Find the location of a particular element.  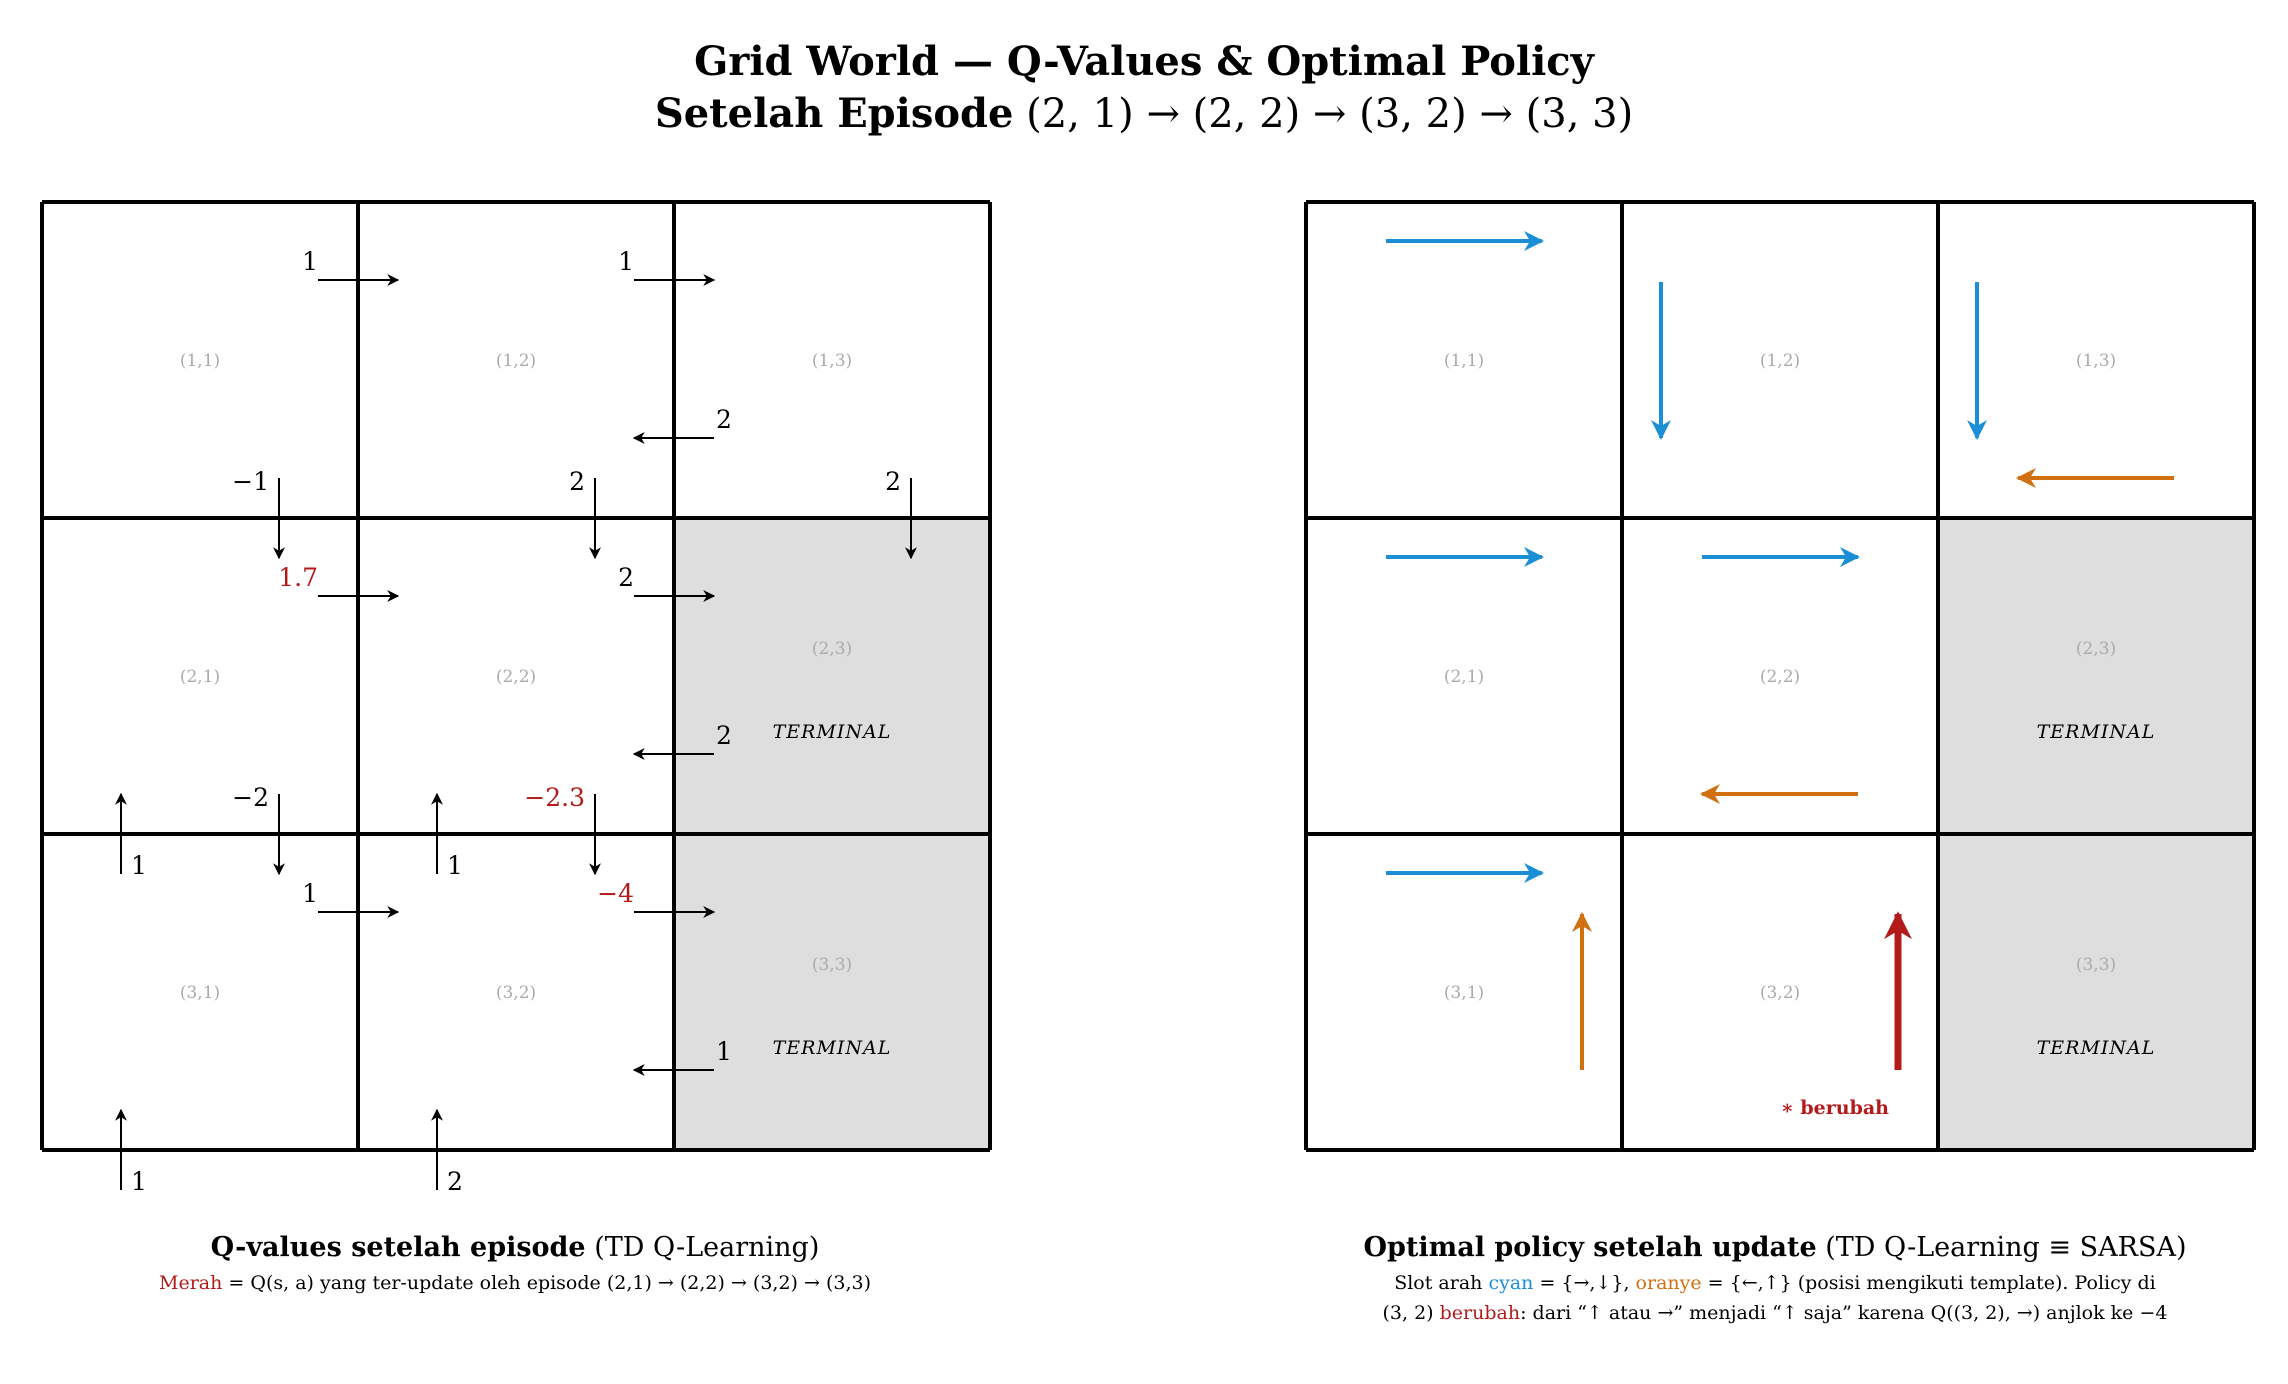

policy-cell-label: (1,3) is located at coordinates (2096, 361).